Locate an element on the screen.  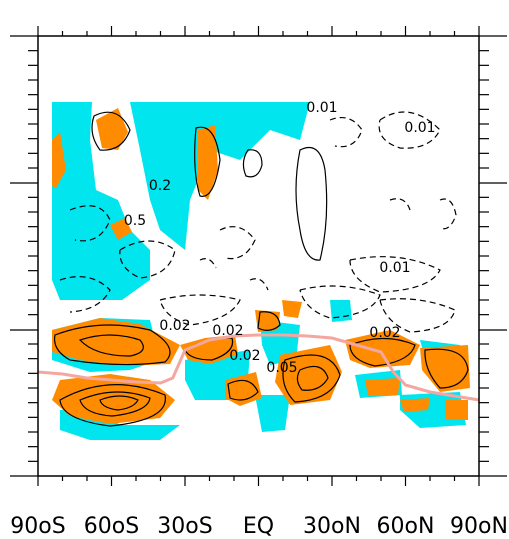
contour-label: 0.05 is located at coordinates (281, 368).